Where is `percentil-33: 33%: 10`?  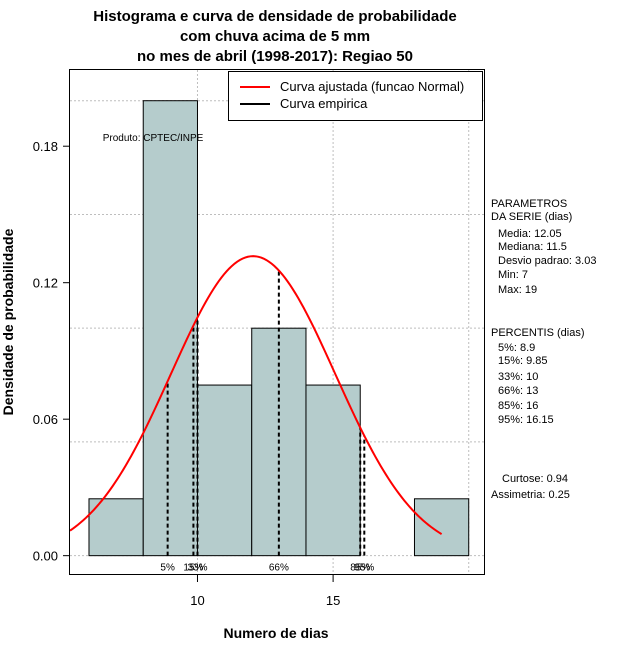 percentil-33: 33%: 10 is located at coordinates (518, 377).